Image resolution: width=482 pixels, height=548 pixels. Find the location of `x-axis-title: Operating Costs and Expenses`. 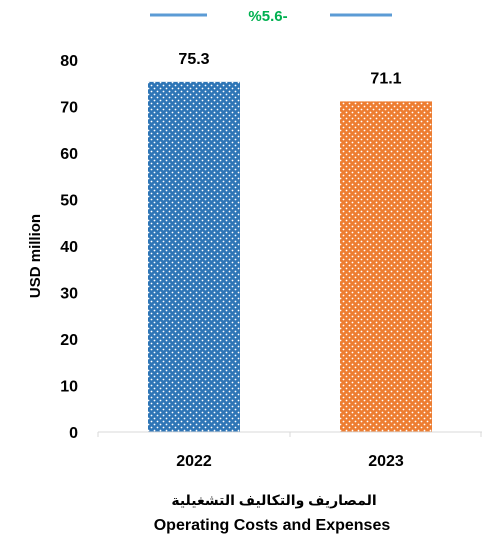

x-axis-title: Operating Costs and Expenses is located at coordinates (272, 525).